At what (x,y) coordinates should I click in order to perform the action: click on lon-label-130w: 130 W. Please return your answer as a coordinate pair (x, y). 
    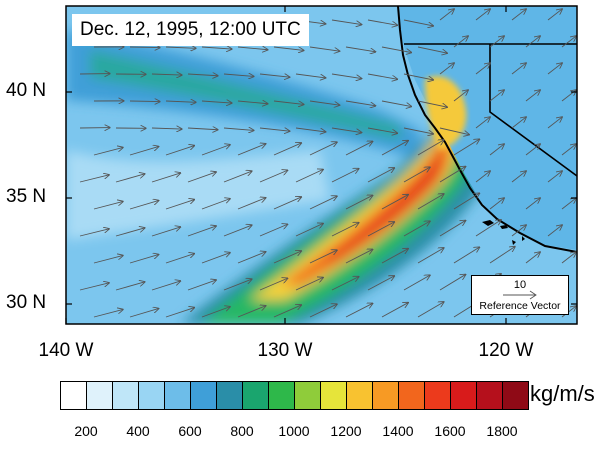
    Looking at the image, I should click on (285, 350).